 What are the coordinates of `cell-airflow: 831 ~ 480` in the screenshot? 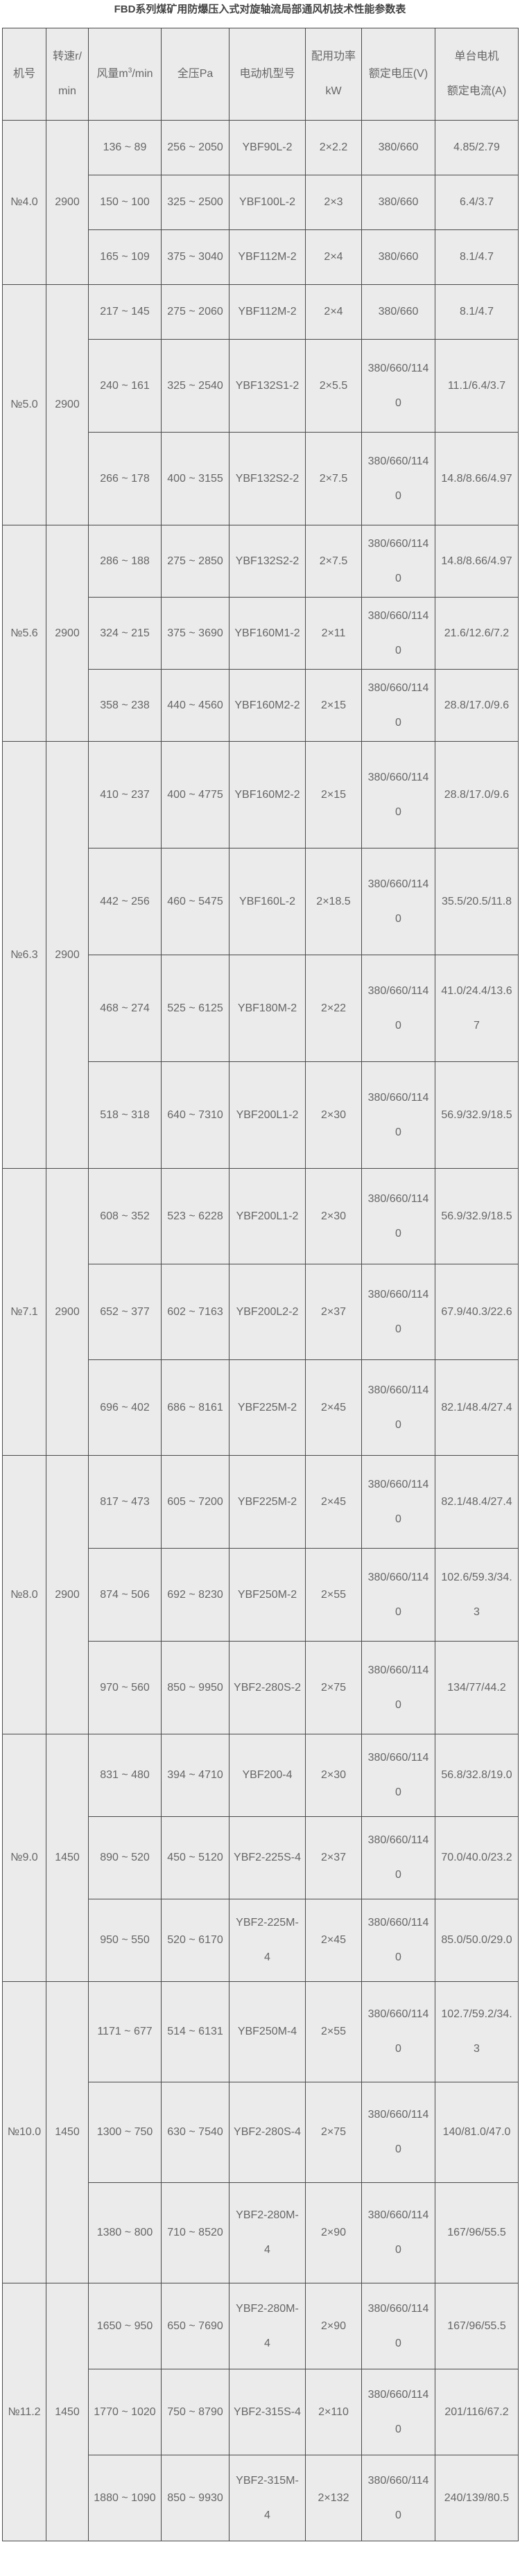 It's located at (125, 1775).